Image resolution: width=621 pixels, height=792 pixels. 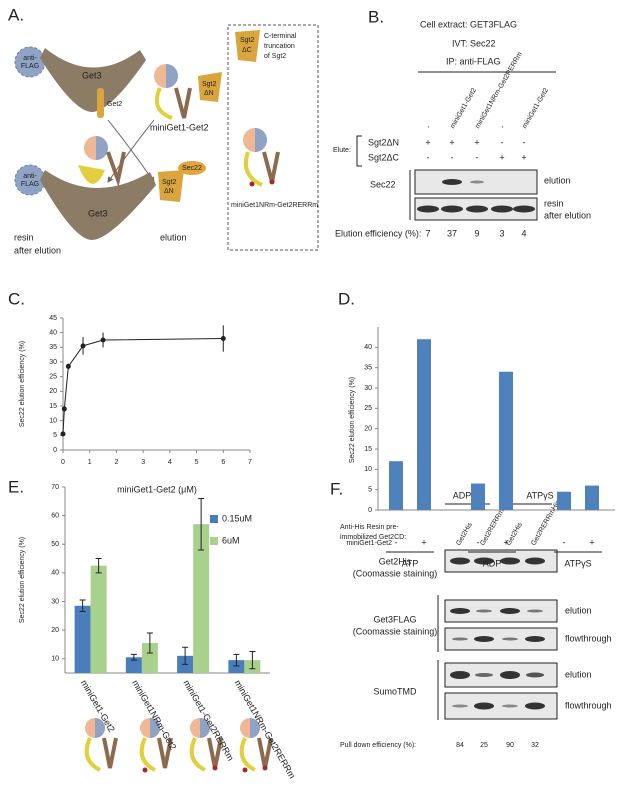 I want to click on panel-label: E., so click(x=16, y=486).